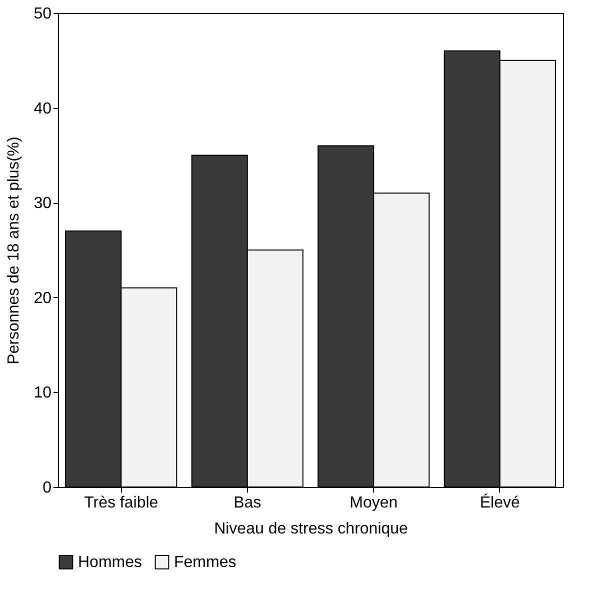 The width and height of the screenshot is (608, 592). Describe the element at coordinates (205, 563) in the screenshot. I see `legend-label: Femmes` at that location.